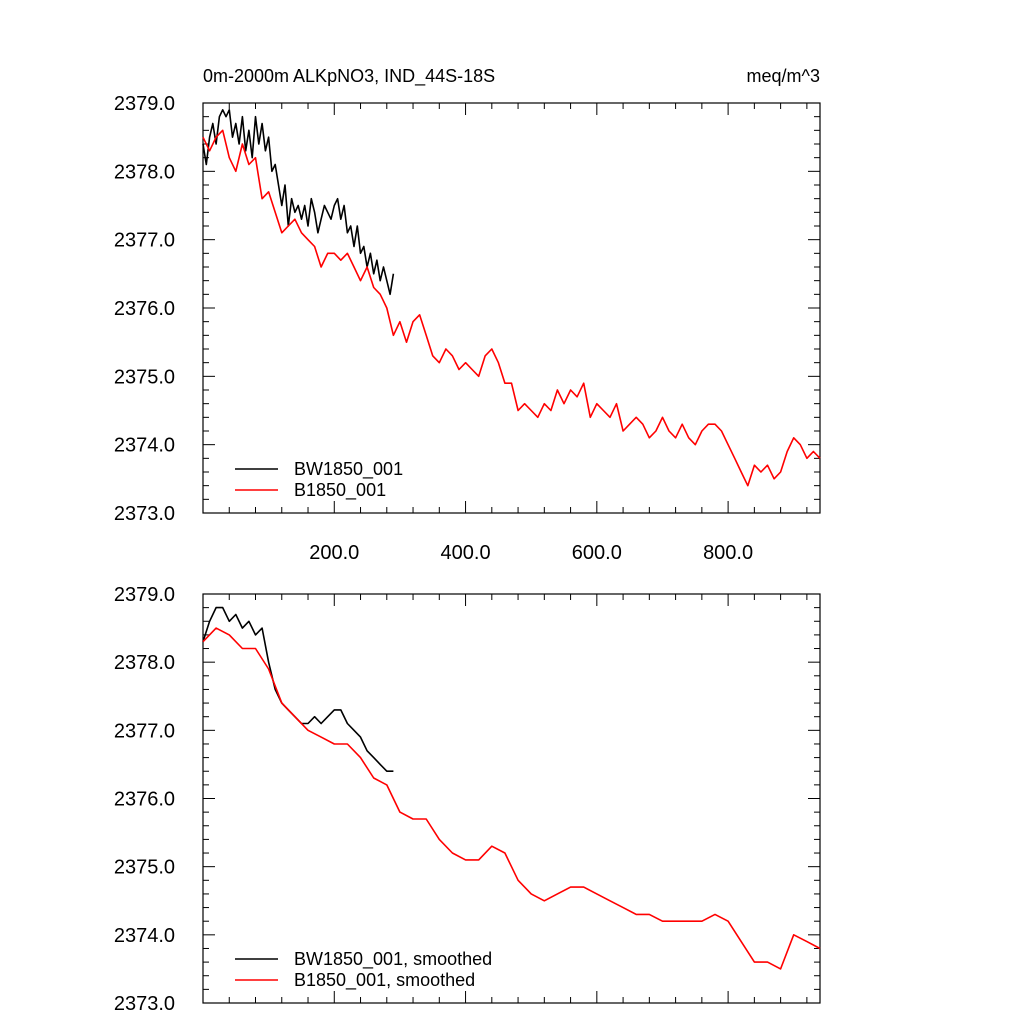 The width and height of the screenshot is (1024, 1024). What do you see at coordinates (340, 490) in the screenshot?
I see `legend-label: B1850_001` at bounding box center [340, 490].